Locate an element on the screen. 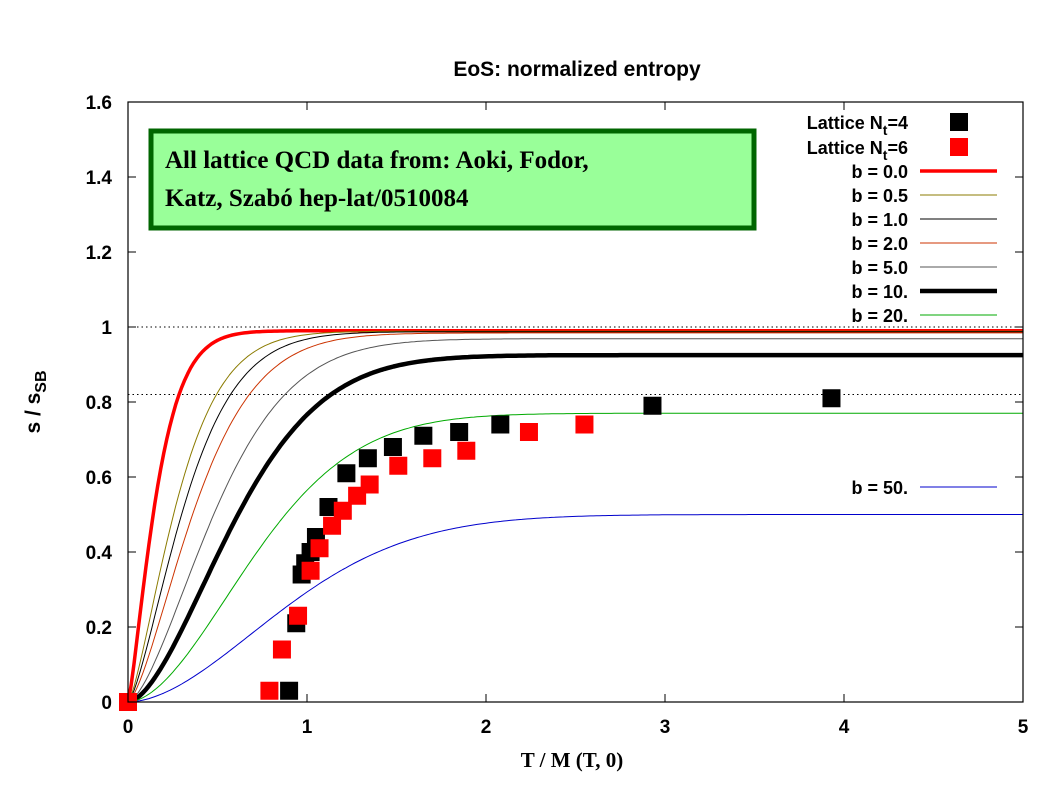 This screenshot has width=1058, height=793. x-axis-label: T / M (T, 0) is located at coordinates (572, 760).